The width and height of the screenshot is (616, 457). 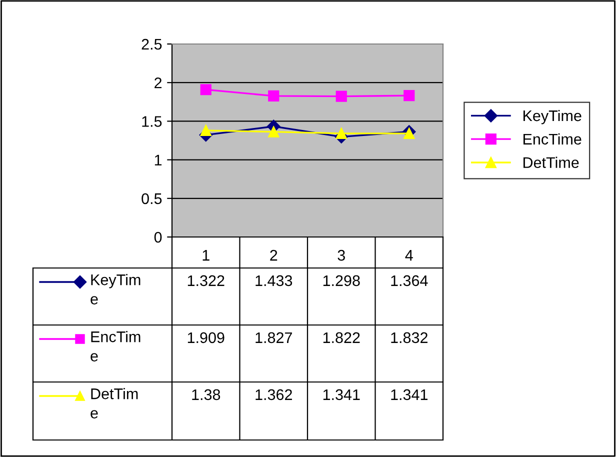 What do you see at coordinates (274, 338) in the screenshot?
I see `data-label: 1.827` at bounding box center [274, 338].